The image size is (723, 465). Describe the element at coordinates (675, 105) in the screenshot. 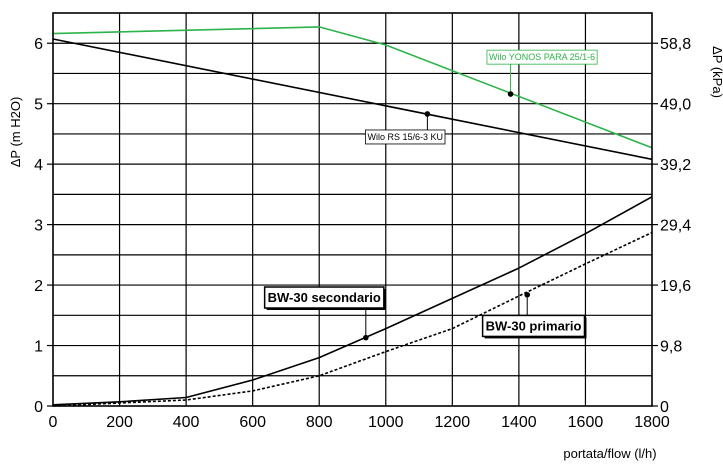

I see `y-tick-label-right: 49,0` at that location.